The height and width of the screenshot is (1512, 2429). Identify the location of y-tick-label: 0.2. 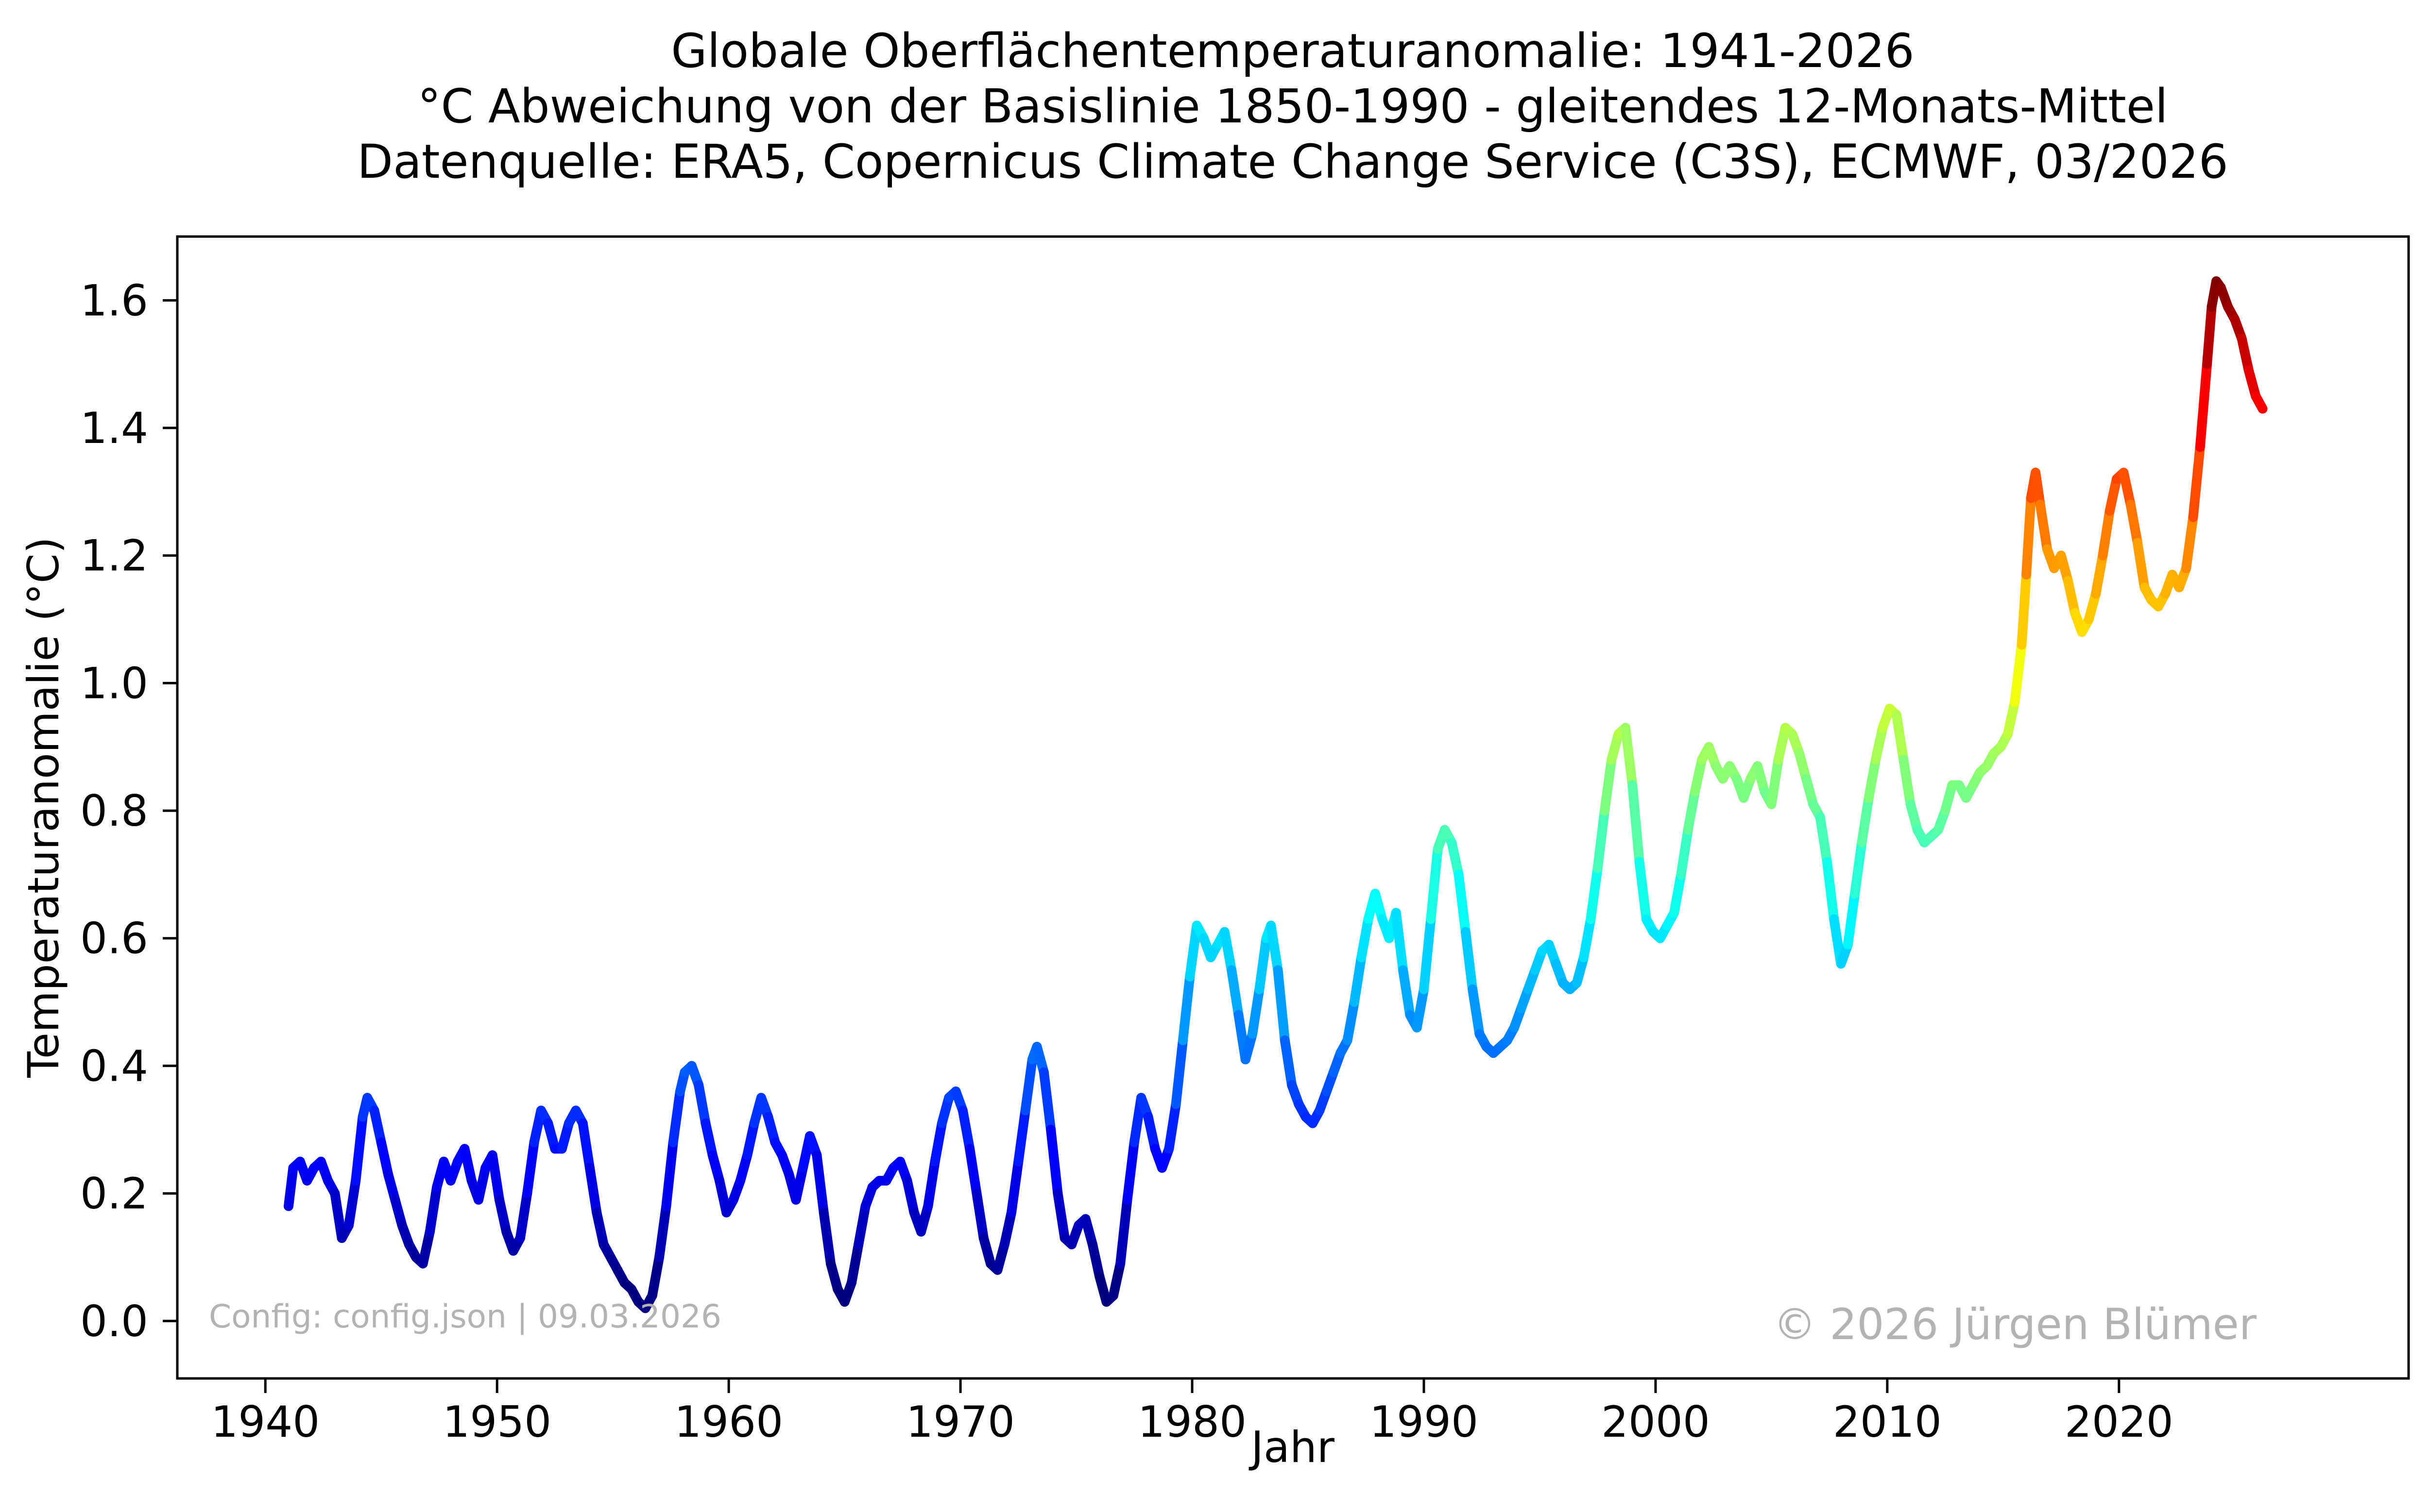
(114, 1194).